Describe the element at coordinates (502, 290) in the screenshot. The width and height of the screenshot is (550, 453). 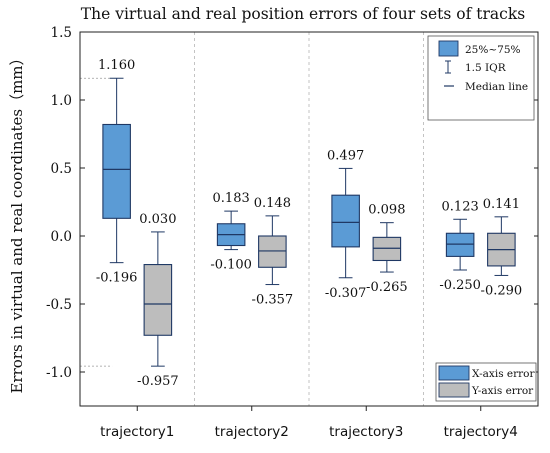
I see `data-label-low: -0.290` at that location.